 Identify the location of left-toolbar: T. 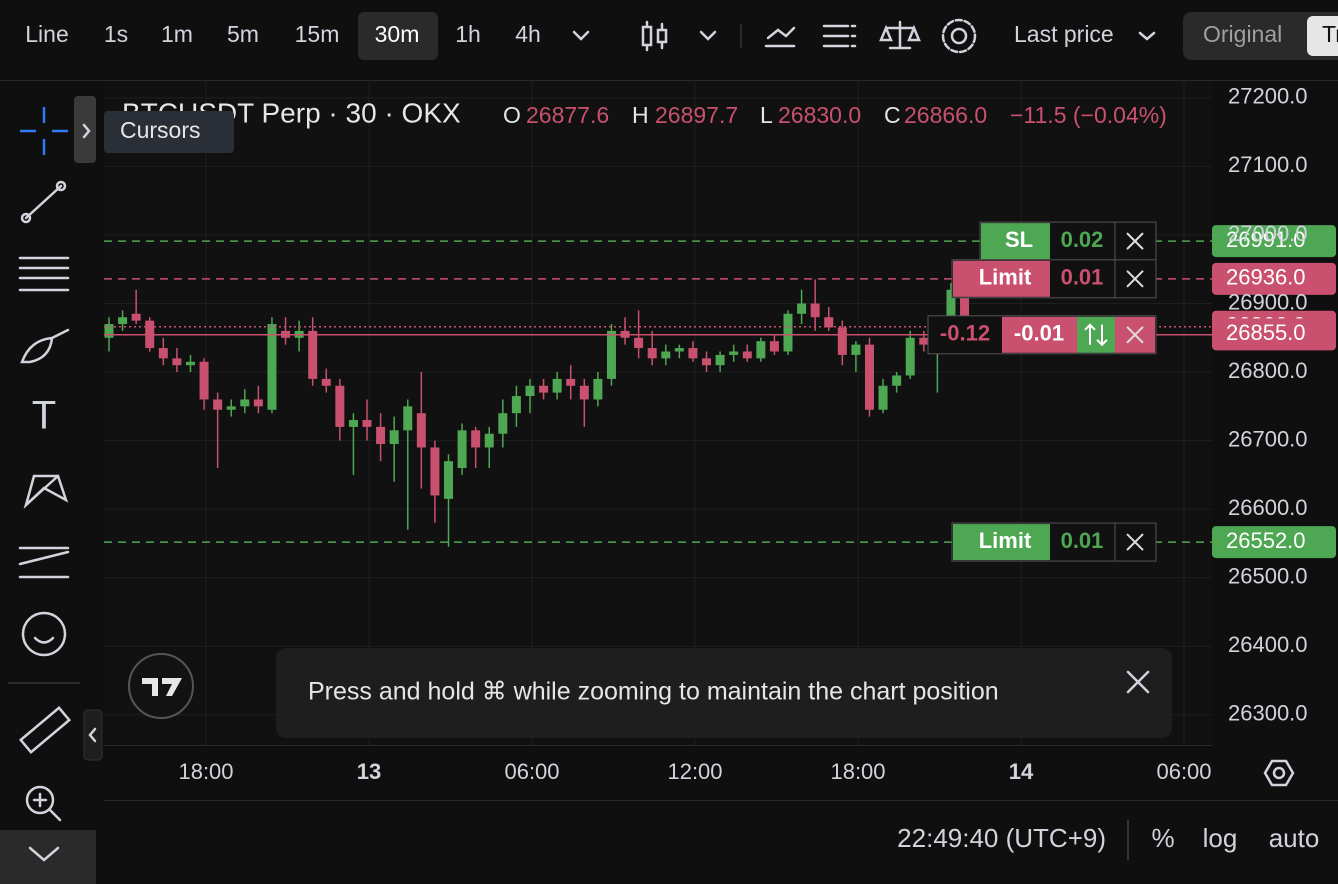
(51, 490).